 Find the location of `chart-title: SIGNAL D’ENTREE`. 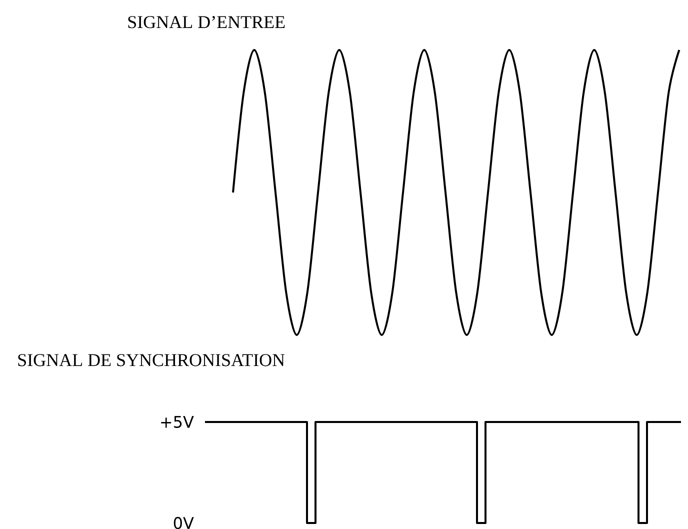

chart-title: SIGNAL D’ENTREE is located at coordinates (206, 22).